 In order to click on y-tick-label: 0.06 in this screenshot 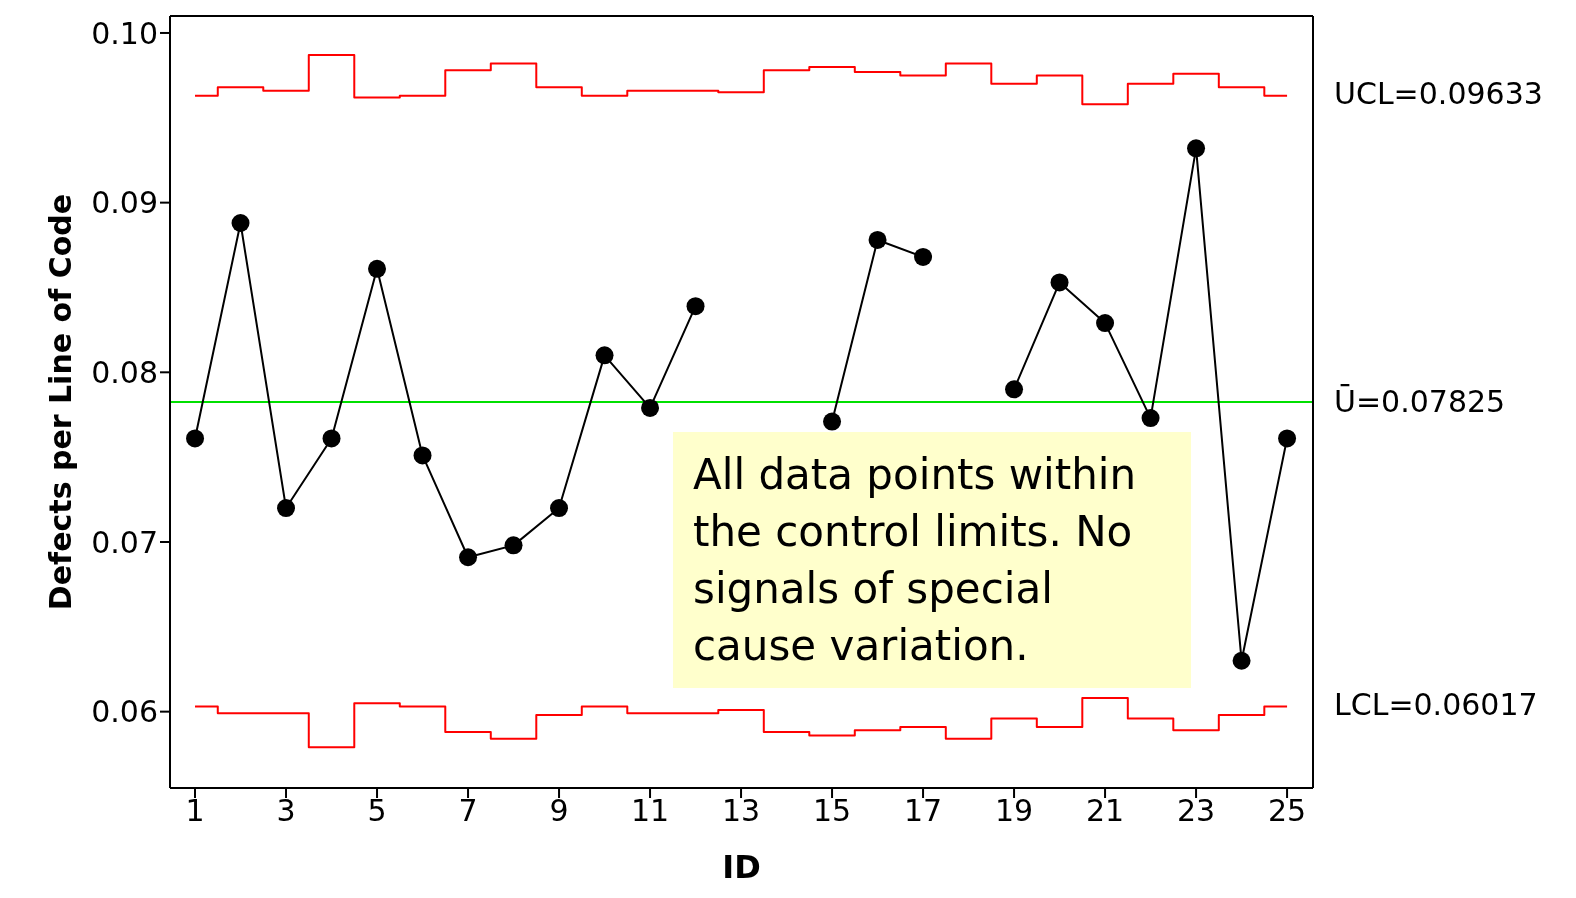, I will do `click(124, 712)`.